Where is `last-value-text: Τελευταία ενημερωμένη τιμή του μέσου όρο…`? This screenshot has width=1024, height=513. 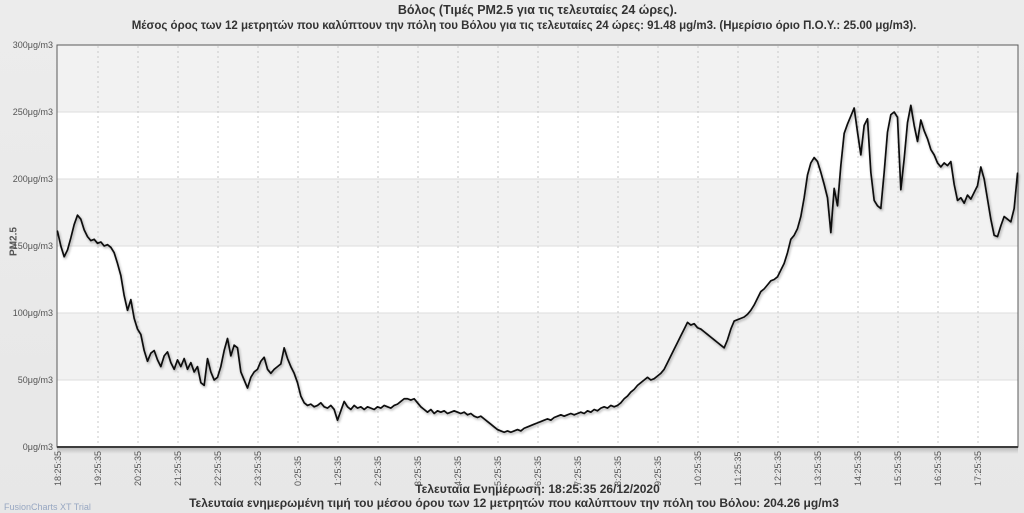 last-value-text: Τελευταία ενημερωμένη τιμή του μέσου όρο… is located at coordinates (514, 503).